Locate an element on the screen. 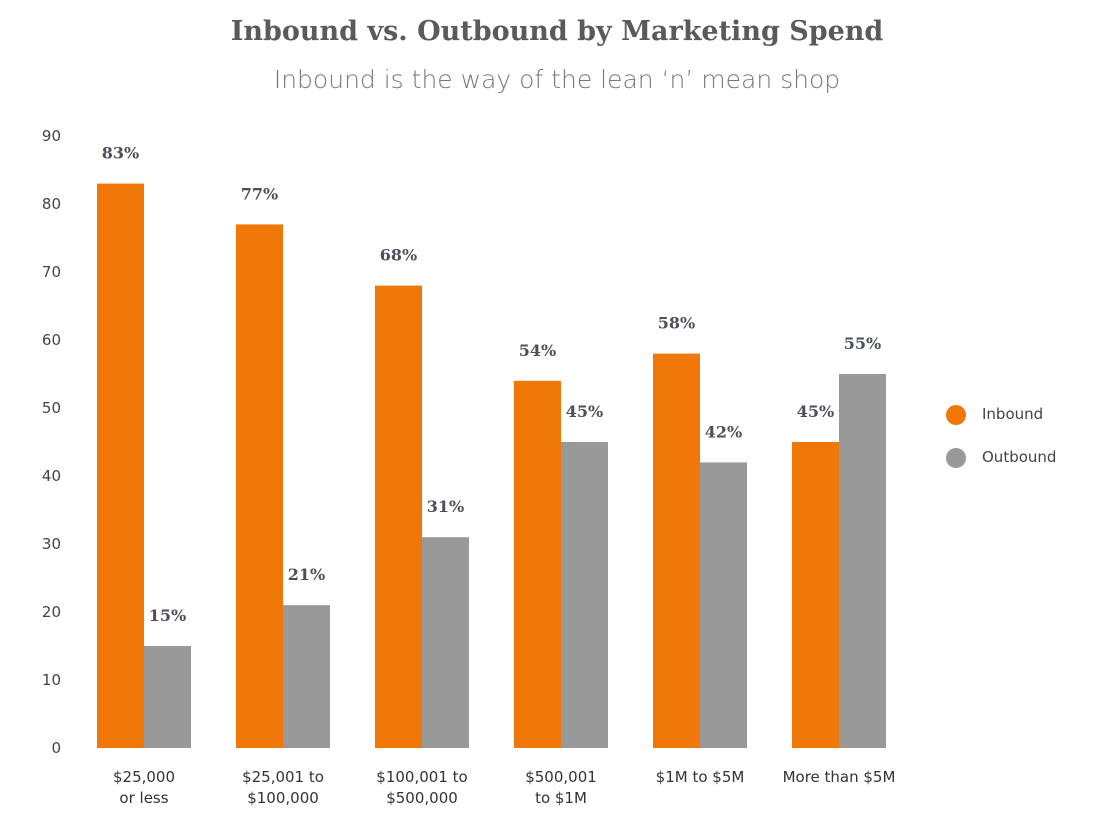  y-tick-label: 80 is located at coordinates (51, 204).